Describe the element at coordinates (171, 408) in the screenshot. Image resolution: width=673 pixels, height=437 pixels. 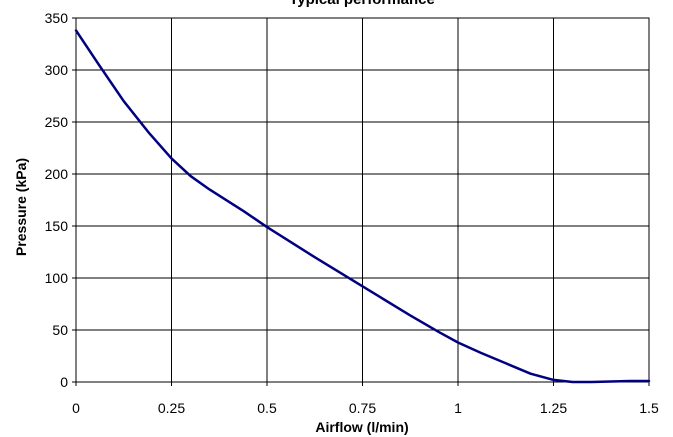
I see `x-tick-label: 0.25` at that location.